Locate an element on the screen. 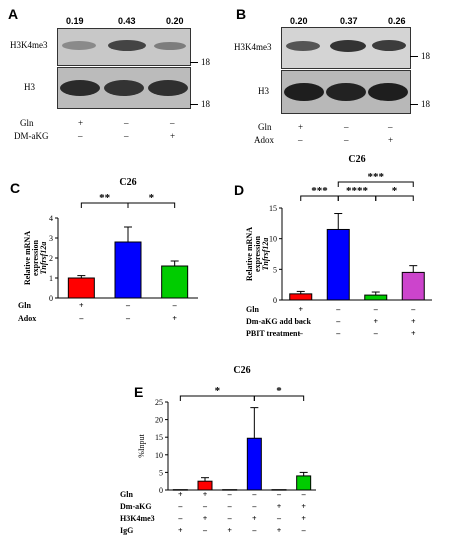  significance-label: ** is located at coordinates (105, 198).